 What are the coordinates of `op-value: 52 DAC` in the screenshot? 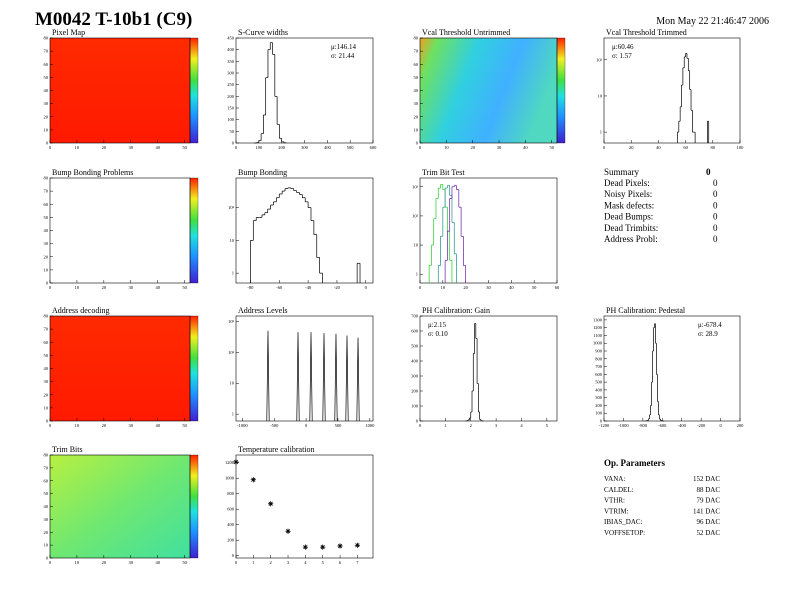 It's located at (708, 533).